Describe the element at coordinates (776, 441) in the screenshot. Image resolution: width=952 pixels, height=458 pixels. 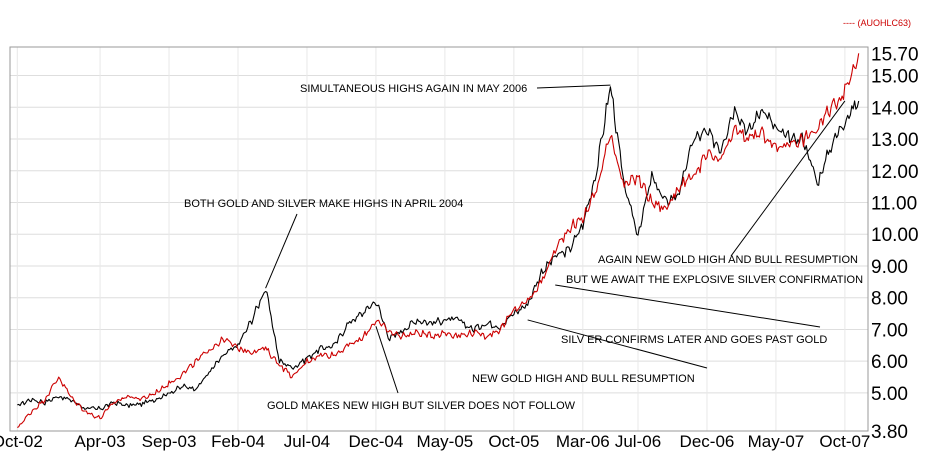
I see `x-tick-label: May-07` at that location.